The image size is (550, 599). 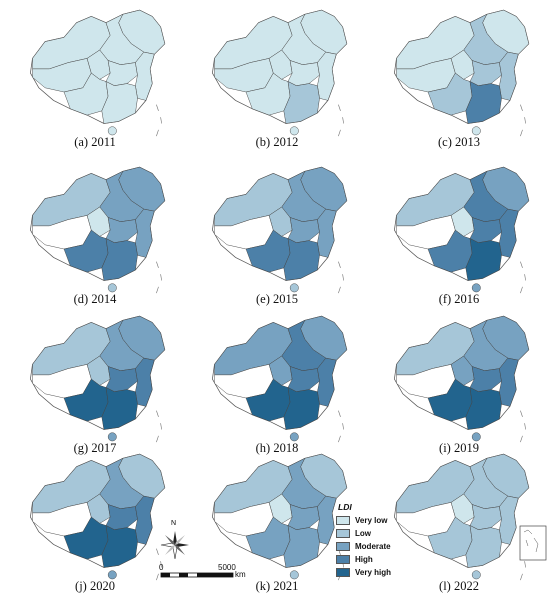 I want to click on legend-item: Low, so click(x=379, y=533).